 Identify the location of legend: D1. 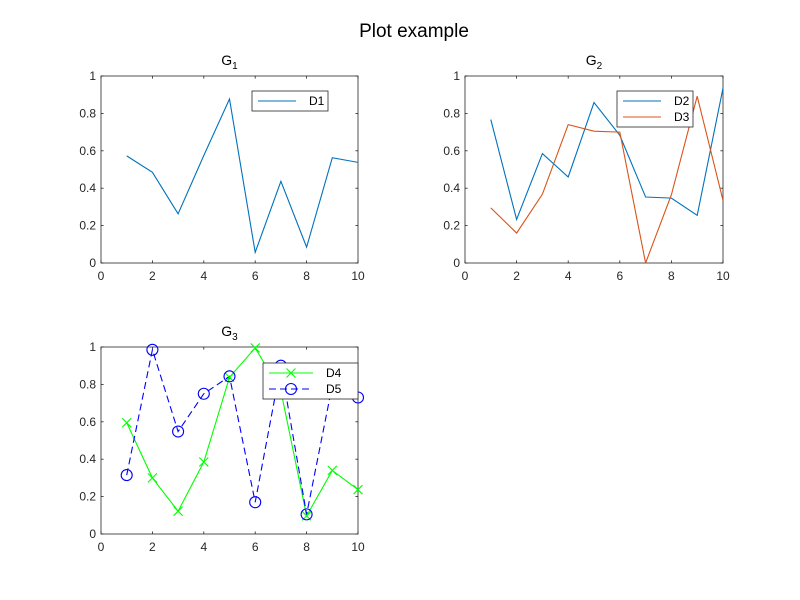
(290, 101).